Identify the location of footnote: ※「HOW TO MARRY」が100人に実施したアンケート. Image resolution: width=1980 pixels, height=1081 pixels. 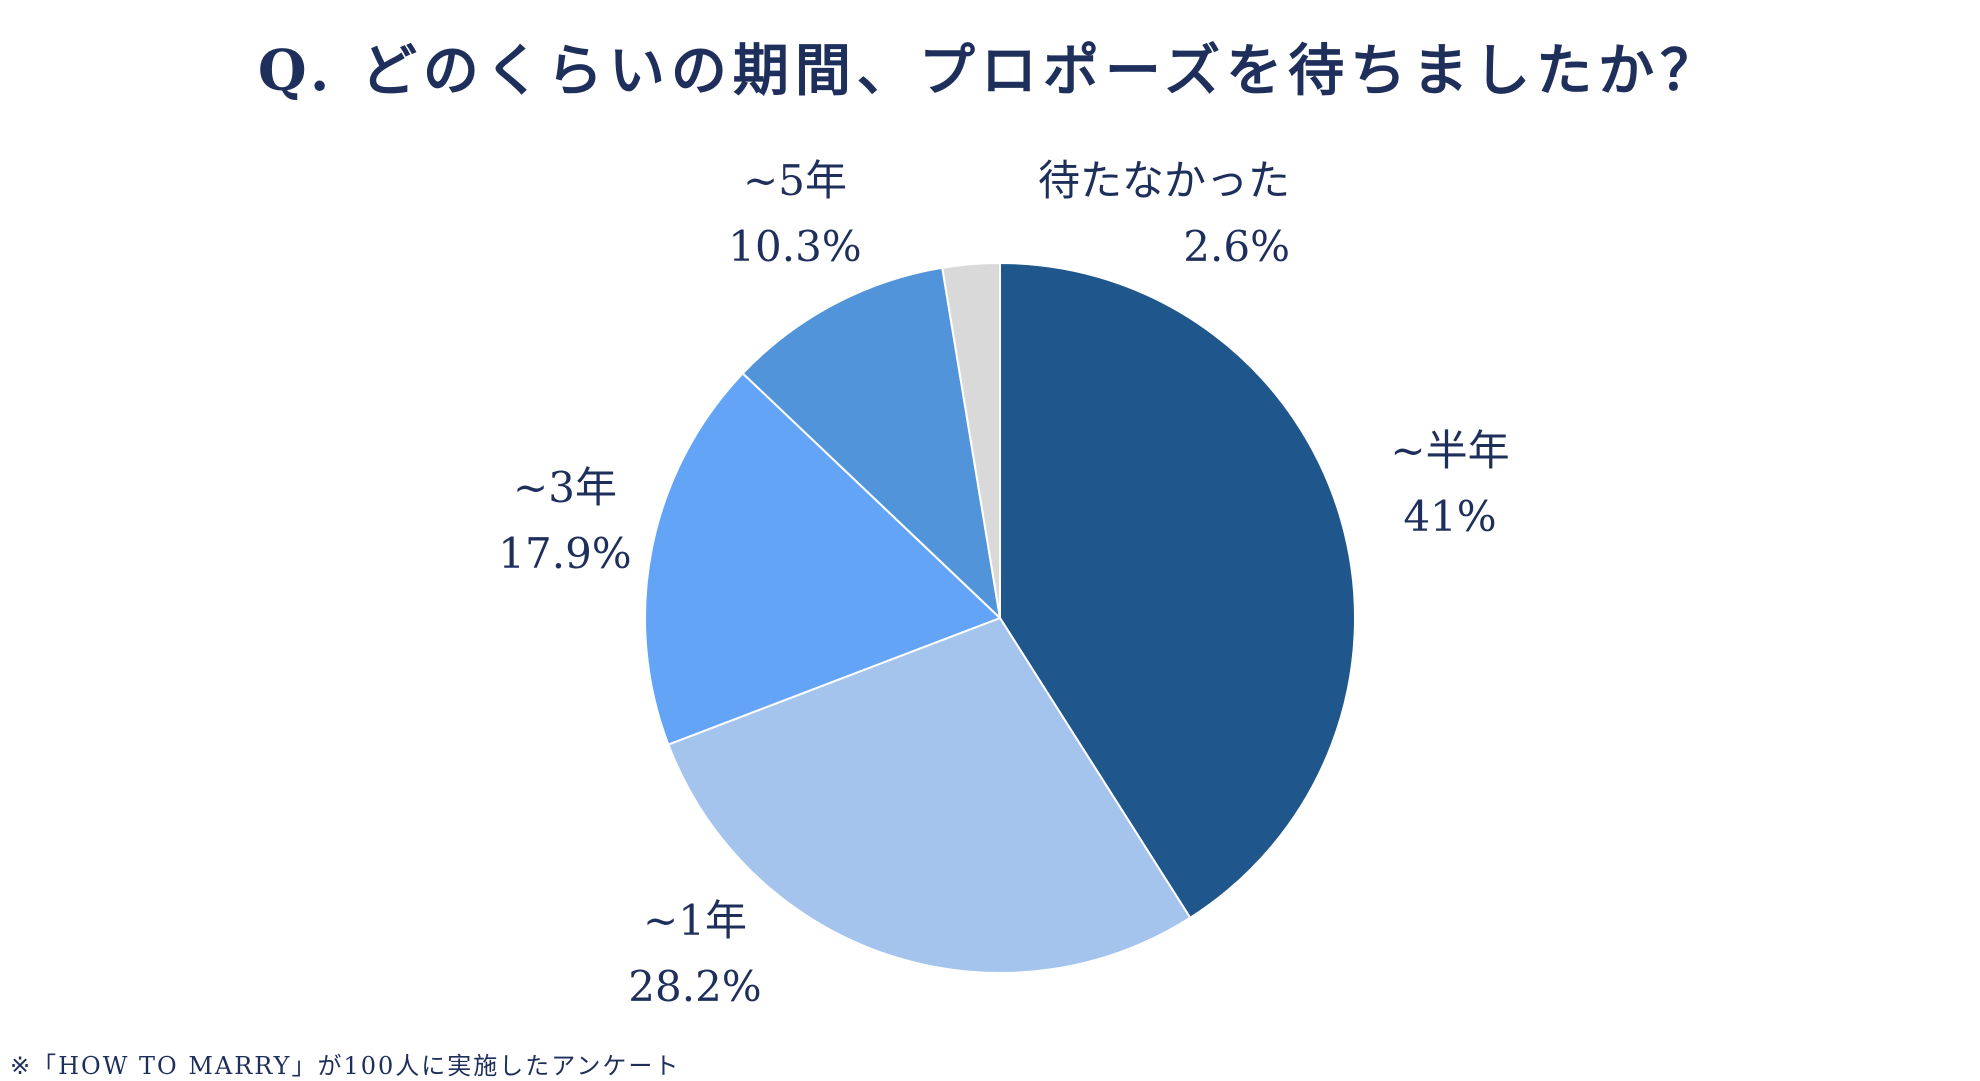
(345, 1066).